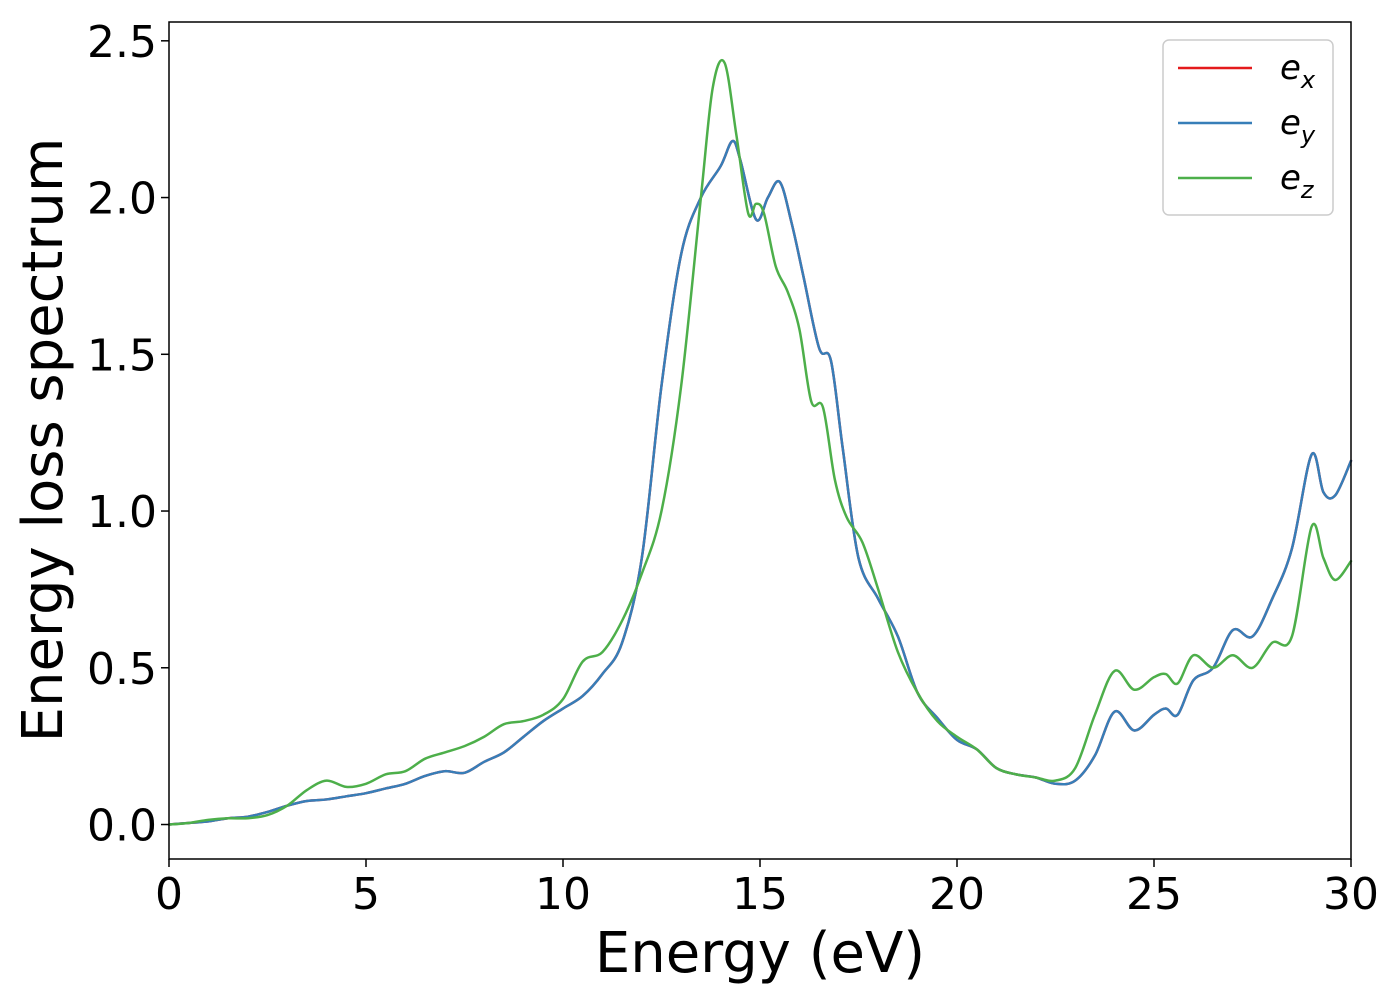 This screenshot has height=1000, width=1400. I want to click on legend-label-ex: ex, so click(1298, 71).